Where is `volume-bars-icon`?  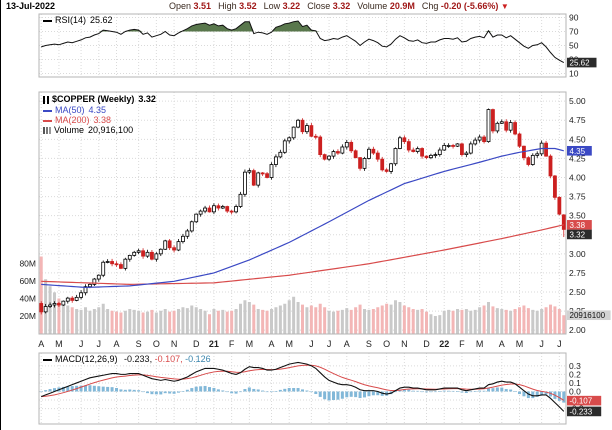
volume-bars-icon is located at coordinates (47, 131).